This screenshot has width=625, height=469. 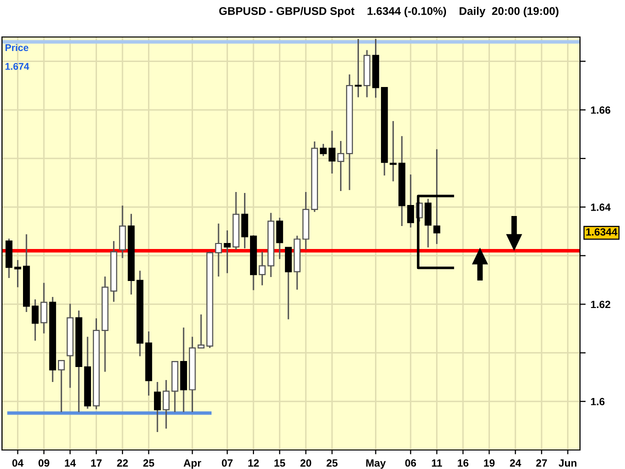 I want to click on x-tick-label: 09, so click(x=44, y=463).